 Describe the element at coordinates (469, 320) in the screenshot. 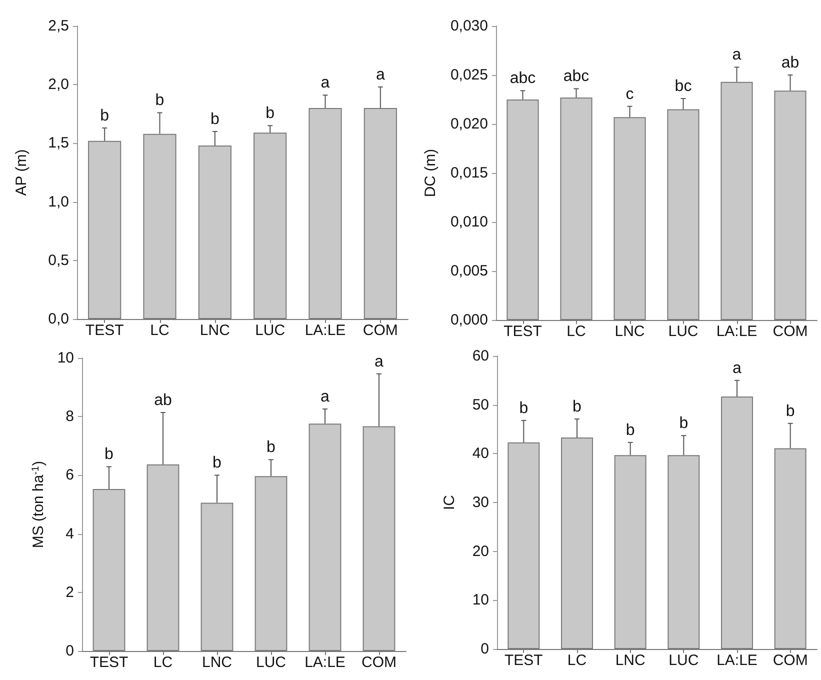

I see `y-tick-label: 0,000` at that location.